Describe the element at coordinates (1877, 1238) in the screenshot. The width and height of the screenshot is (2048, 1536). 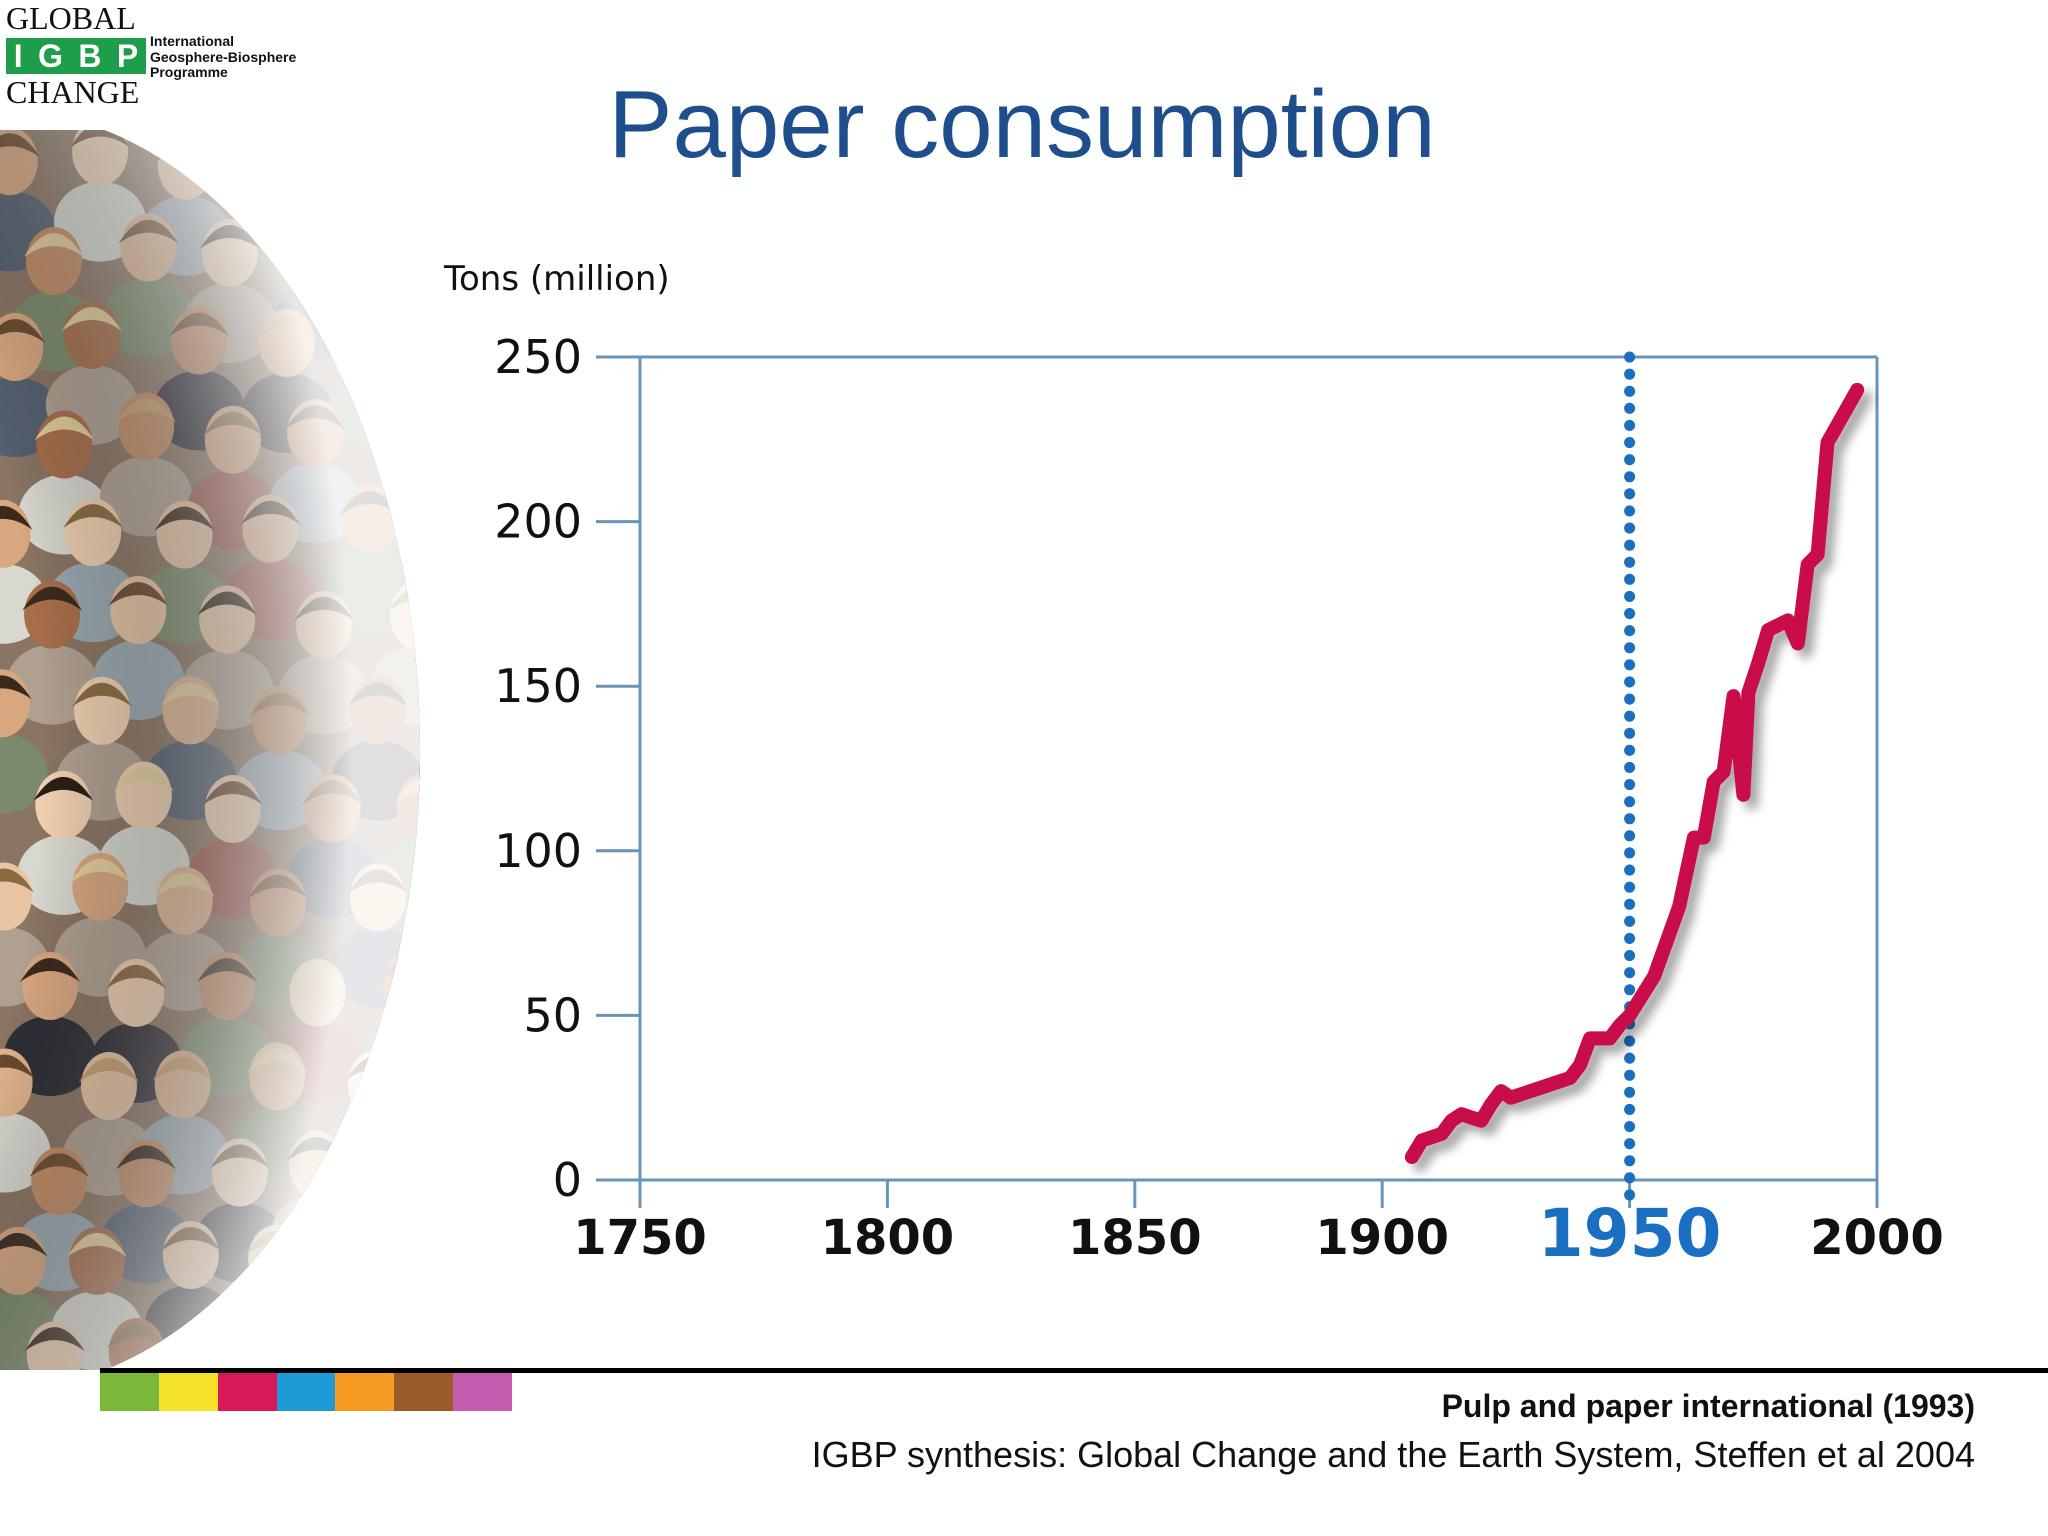
I see `x-tick-label: 2000` at that location.